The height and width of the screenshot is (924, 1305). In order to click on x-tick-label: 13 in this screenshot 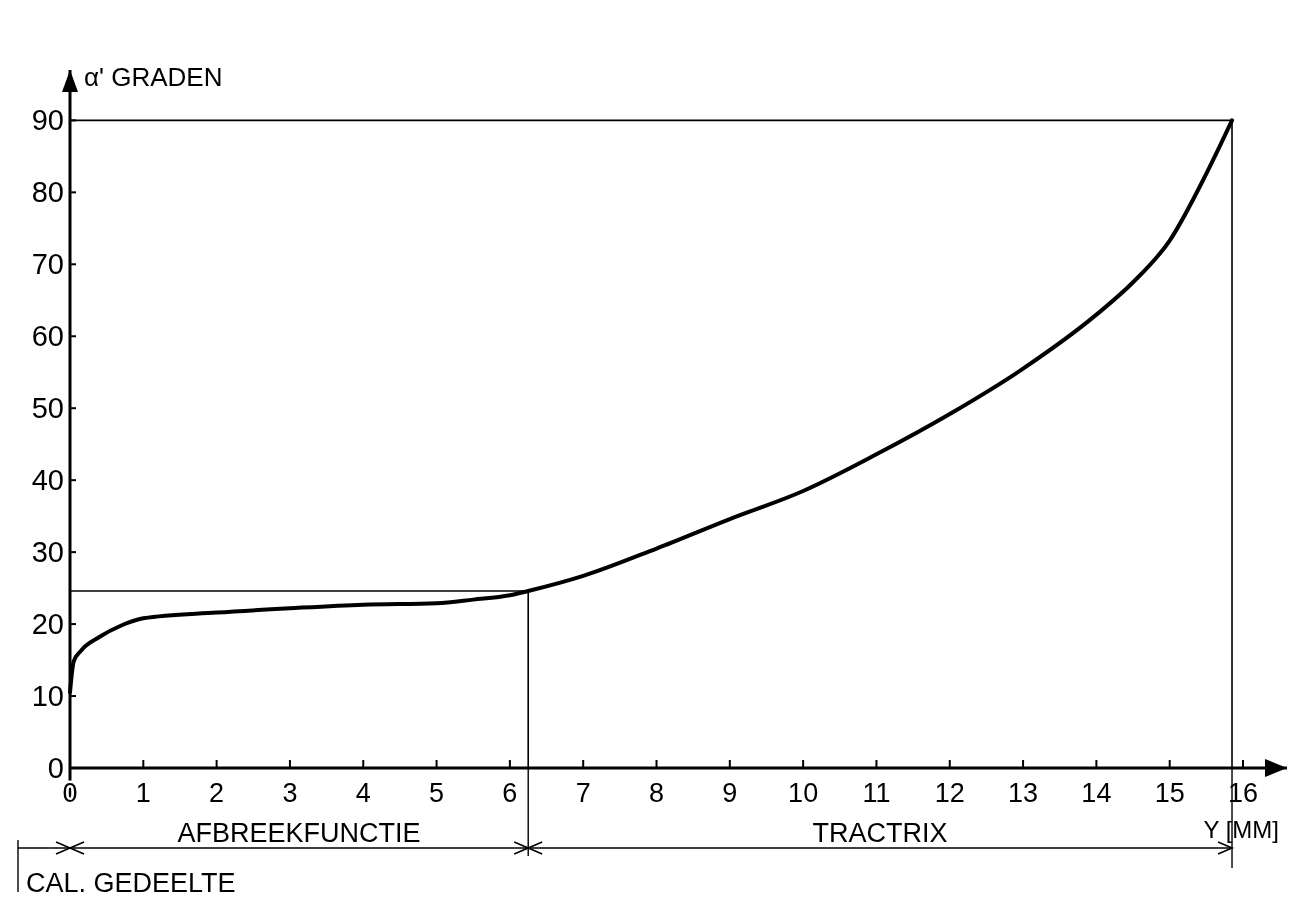, I will do `click(1023, 793)`.